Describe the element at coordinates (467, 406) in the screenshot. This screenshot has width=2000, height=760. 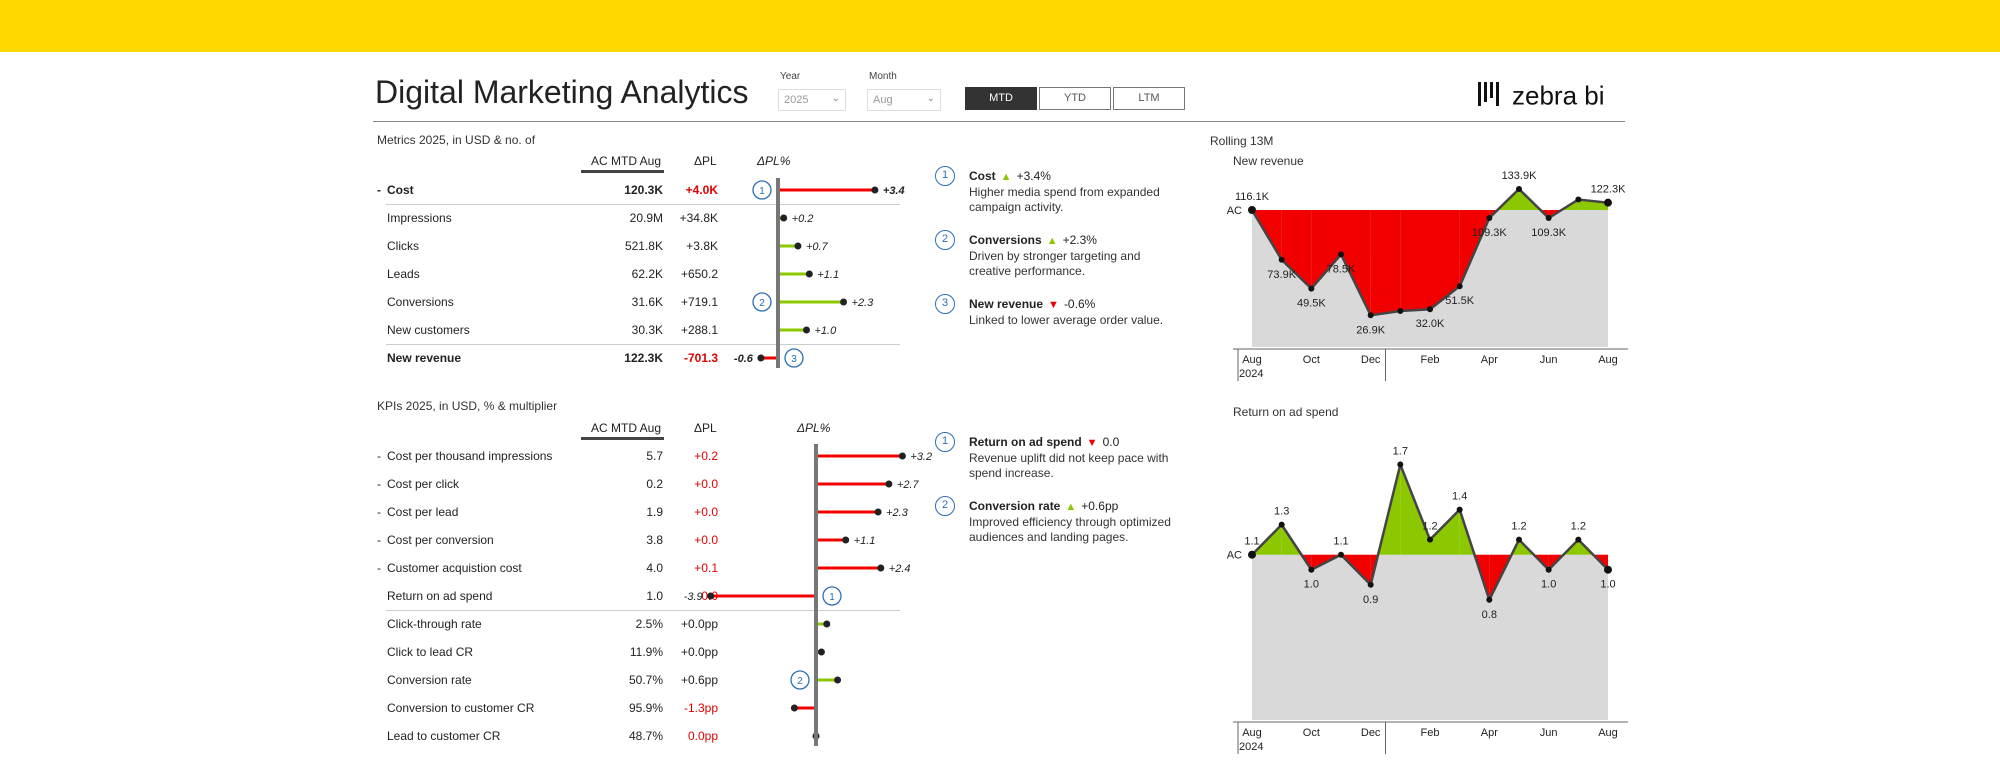
I see `kpis-section-title: KPIs 2025, in USD, % & multiplier` at that location.